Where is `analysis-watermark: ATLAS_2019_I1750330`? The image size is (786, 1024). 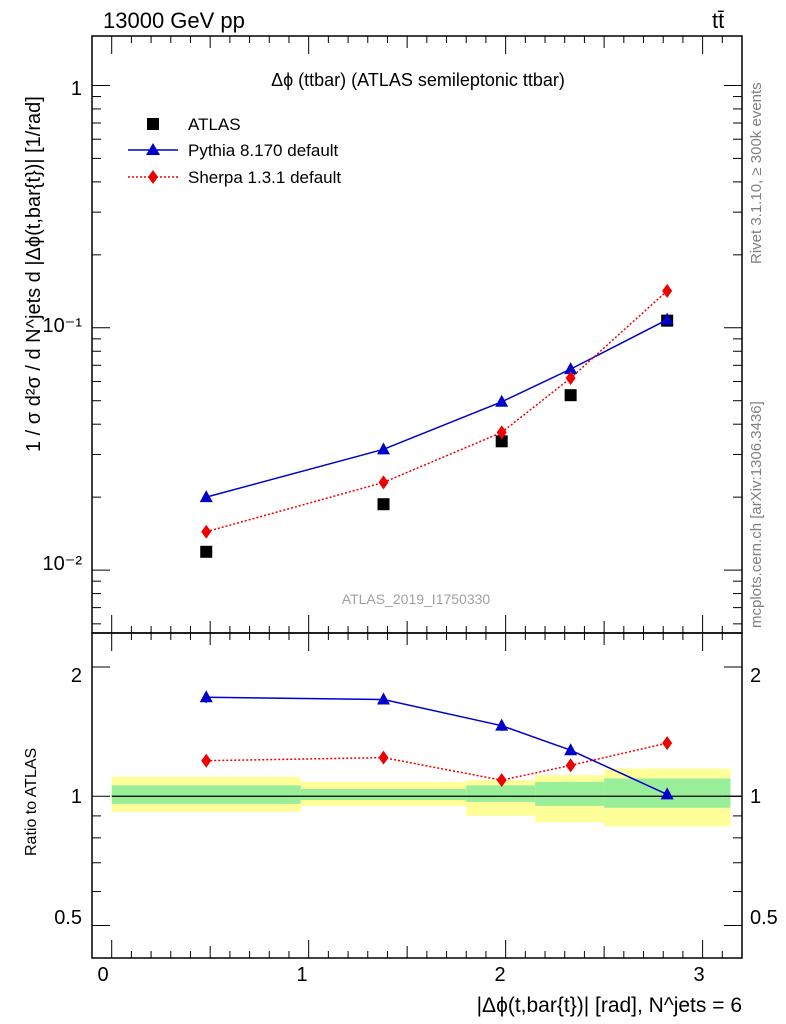
analysis-watermark: ATLAS_2019_I1750330 is located at coordinates (416, 599).